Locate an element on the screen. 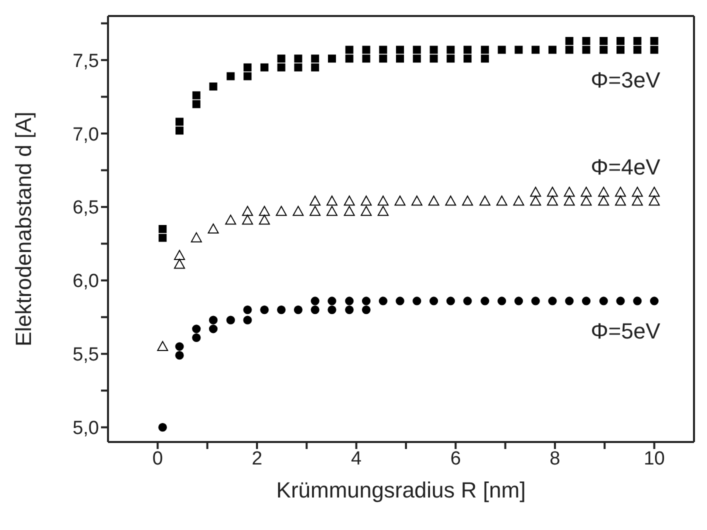 The width and height of the screenshot is (707, 530). y-tick-label: 7,0 is located at coordinates (85, 135).